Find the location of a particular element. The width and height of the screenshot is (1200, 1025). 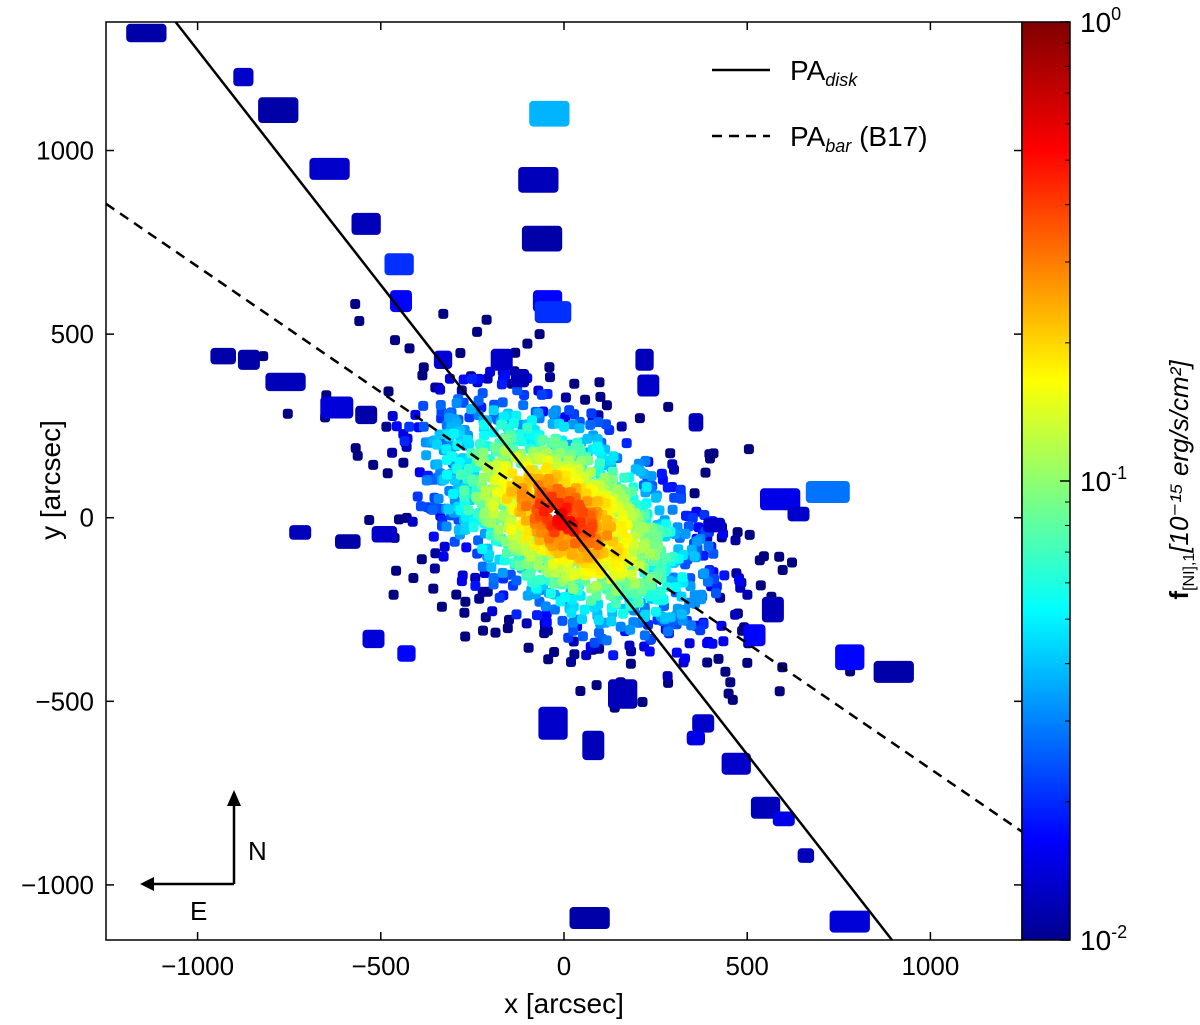

compass-north-arrowhead is located at coordinates (234, 798).